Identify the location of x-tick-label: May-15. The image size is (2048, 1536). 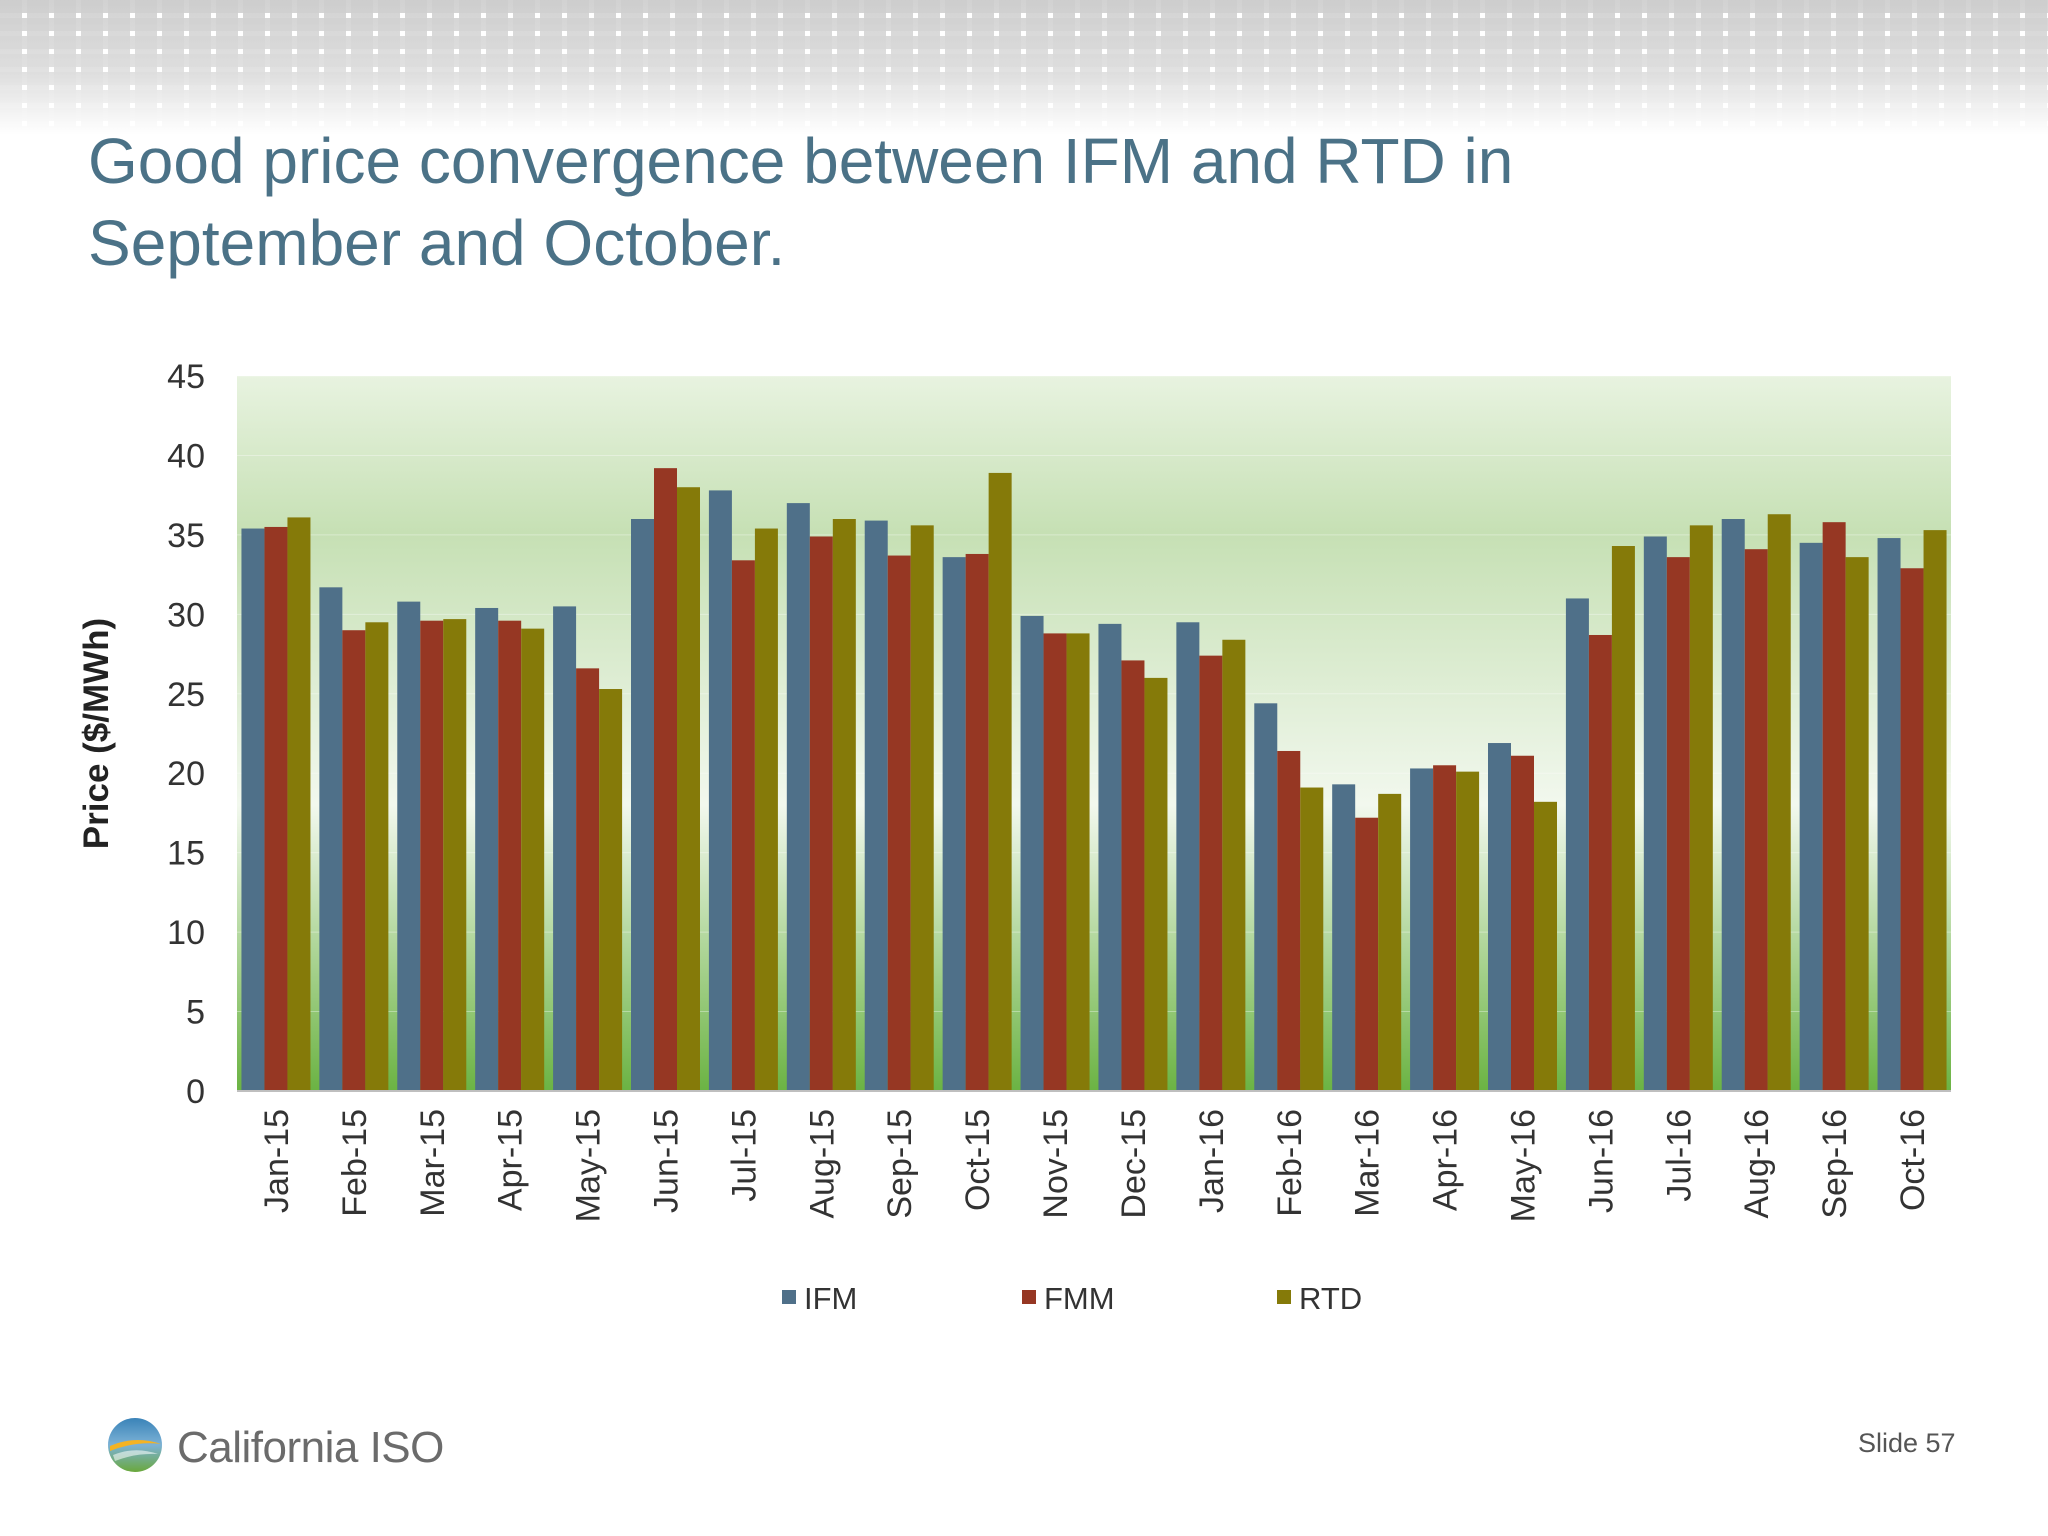
(589, 1165).